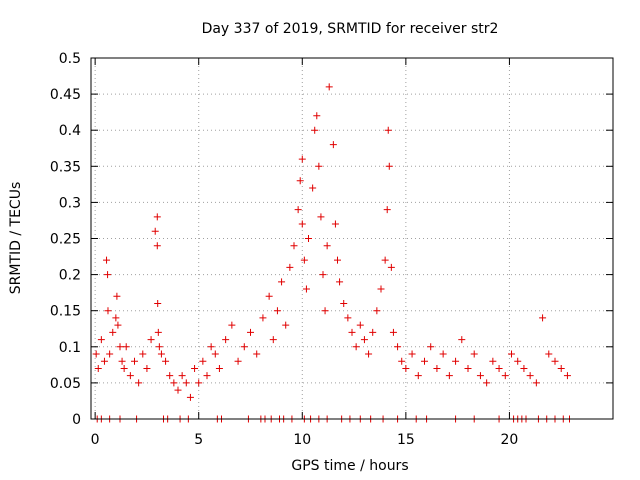 The height and width of the screenshot is (480, 640). I want to click on y-tick-label: 0.5, so click(70, 59).